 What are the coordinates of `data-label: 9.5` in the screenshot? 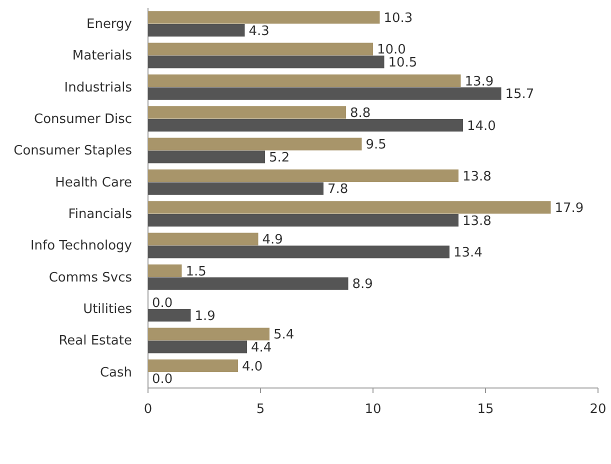 It's located at (376, 145).